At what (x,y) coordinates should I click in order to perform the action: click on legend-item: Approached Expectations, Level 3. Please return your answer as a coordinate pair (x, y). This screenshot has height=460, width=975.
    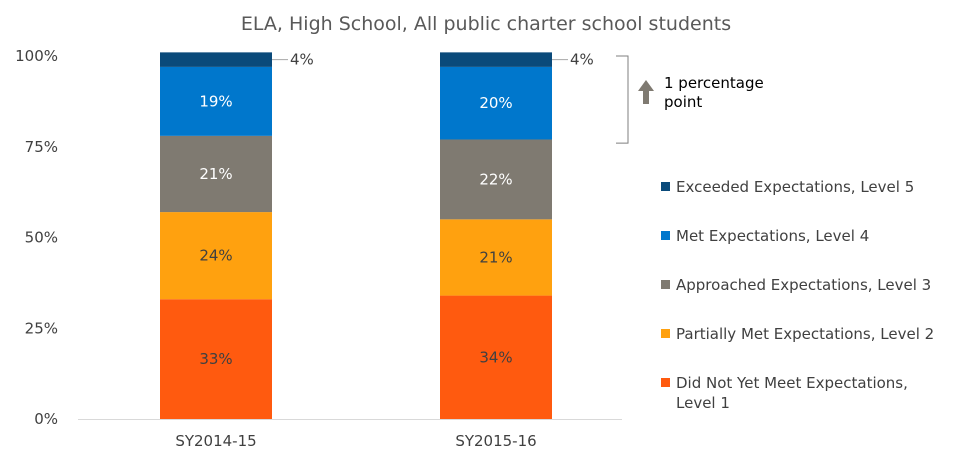
    Looking at the image, I should click on (796, 285).